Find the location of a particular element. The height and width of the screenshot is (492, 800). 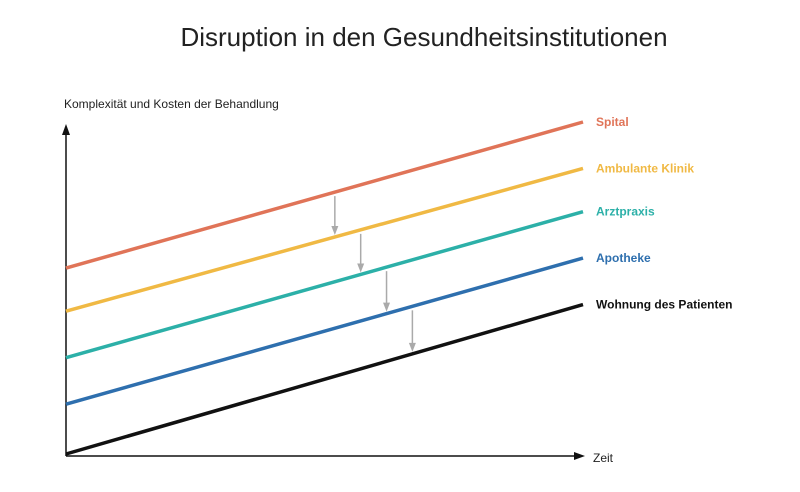

series-label-0: Spital is located at coordinates (612, 122).